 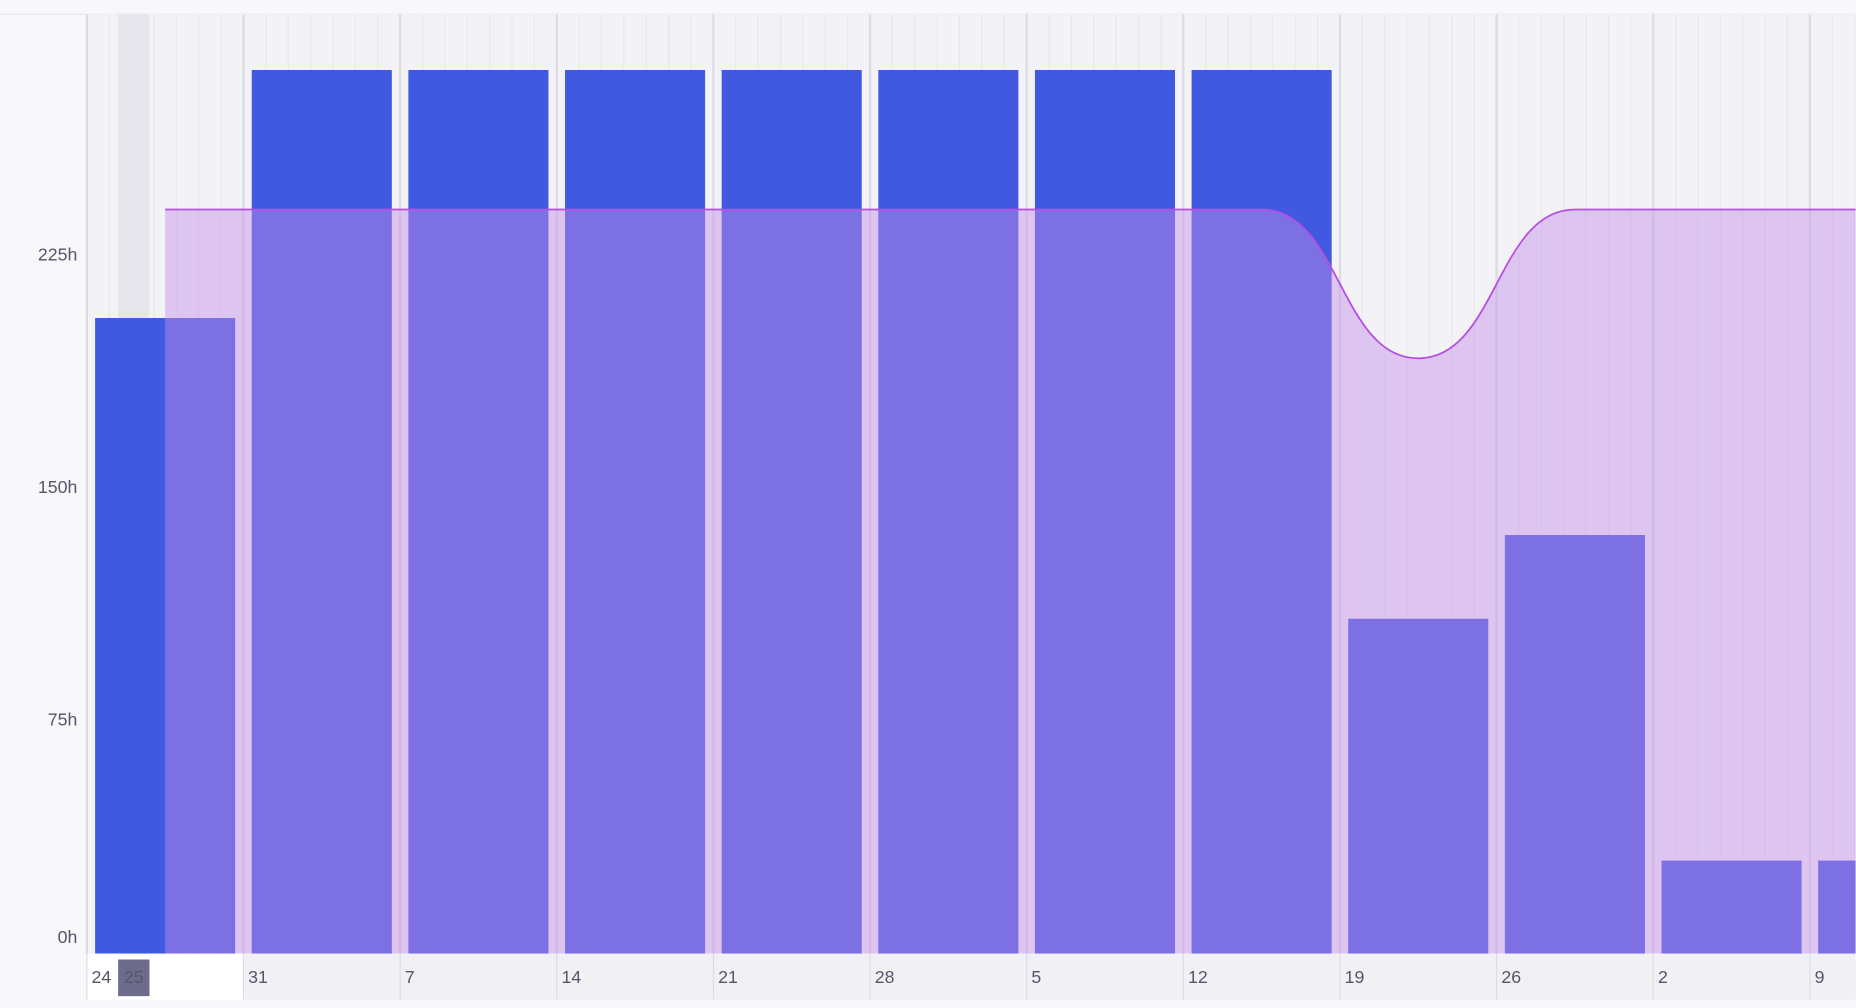 What do you see at coordinates (1820, 977) in the screenshot?
I see `x-tick-label: 9` at bounding box center [1820, 977].